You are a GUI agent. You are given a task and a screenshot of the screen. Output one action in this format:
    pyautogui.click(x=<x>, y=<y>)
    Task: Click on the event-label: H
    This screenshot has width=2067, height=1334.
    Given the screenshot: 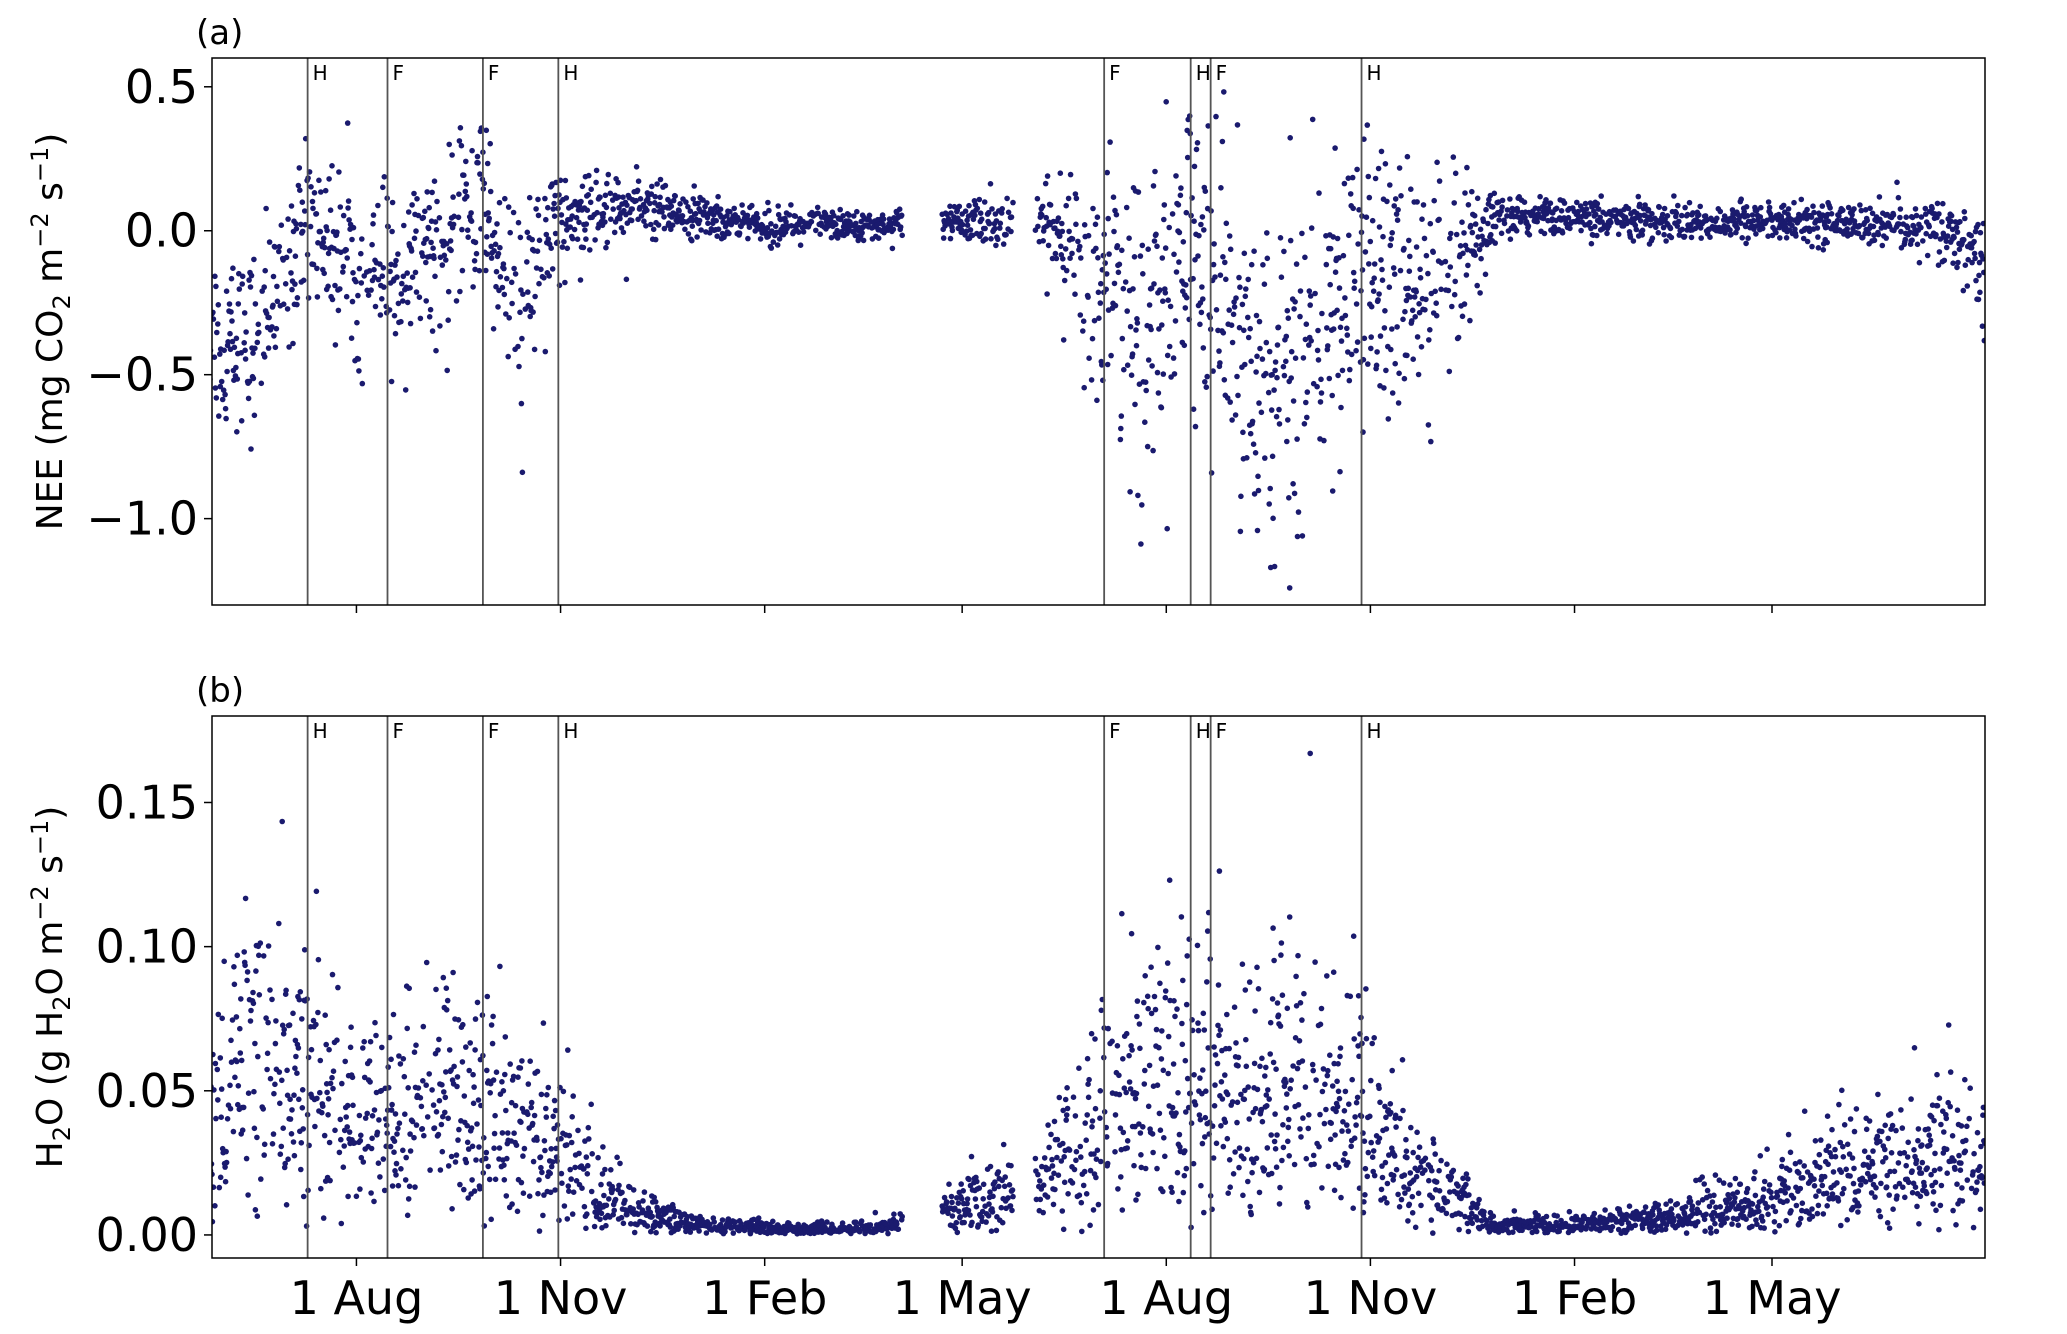 What is the action you would take?
    pyautogui.click(x=570, y=73)
    